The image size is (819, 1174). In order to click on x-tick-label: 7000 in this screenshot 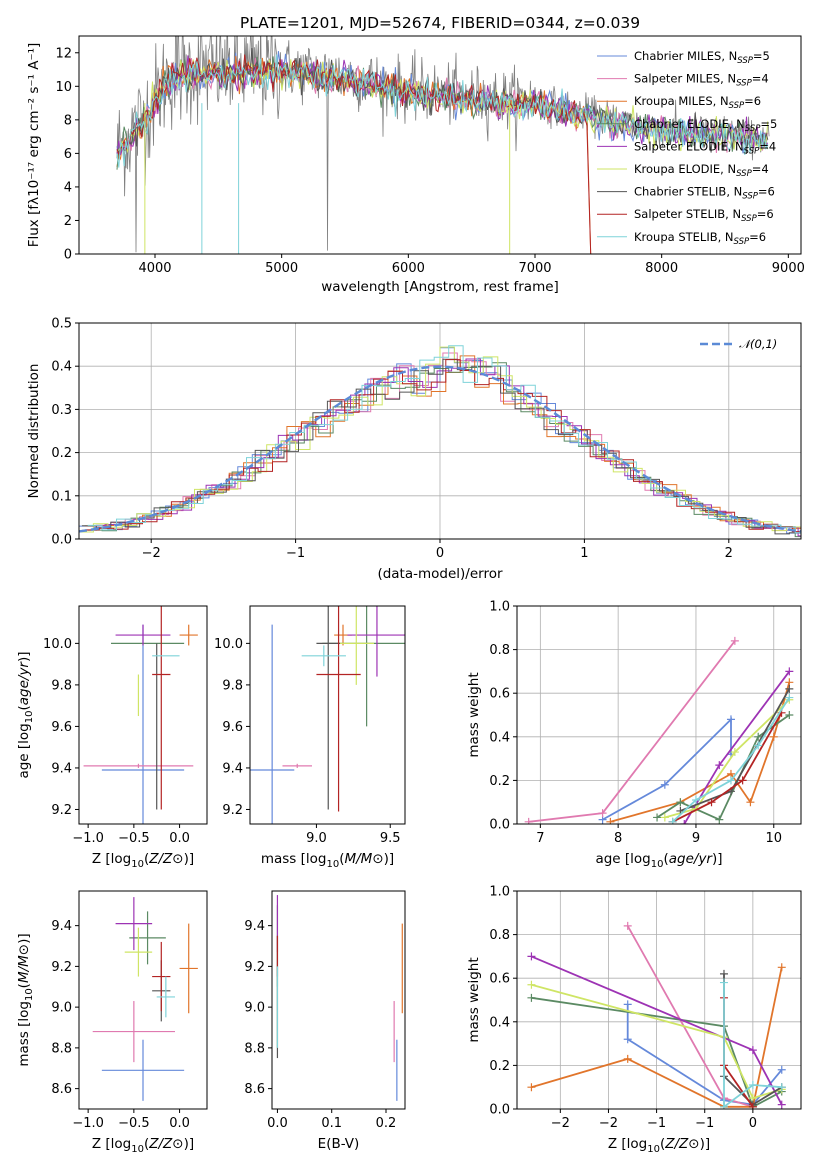, I will do `click(534, 268)`.